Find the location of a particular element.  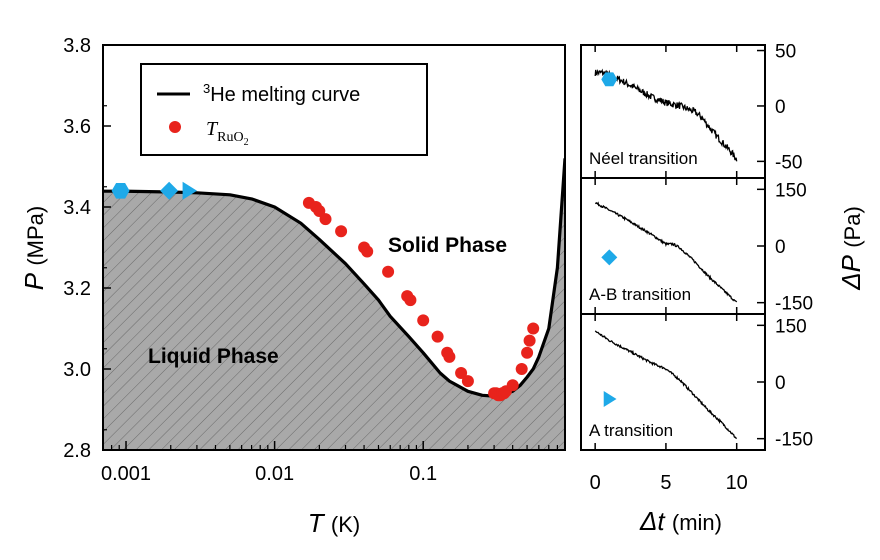

trace-panel: A-B transition 150 0 -150 is located at coordinates (696, 246).